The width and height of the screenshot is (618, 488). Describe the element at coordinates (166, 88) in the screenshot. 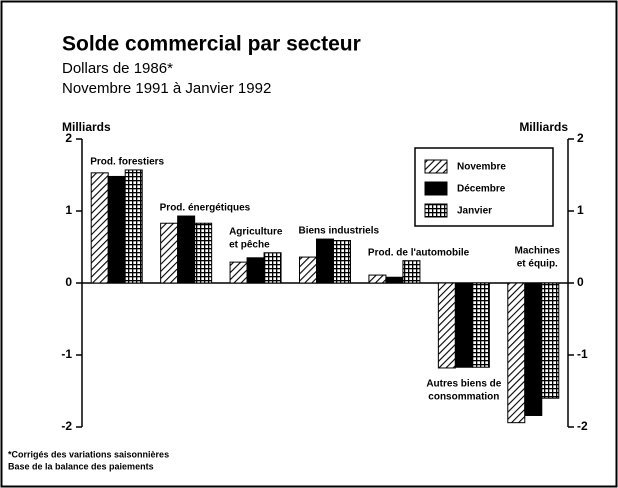

I see `subtitle: Novembre 1991 à Janvier 1992` at that location.